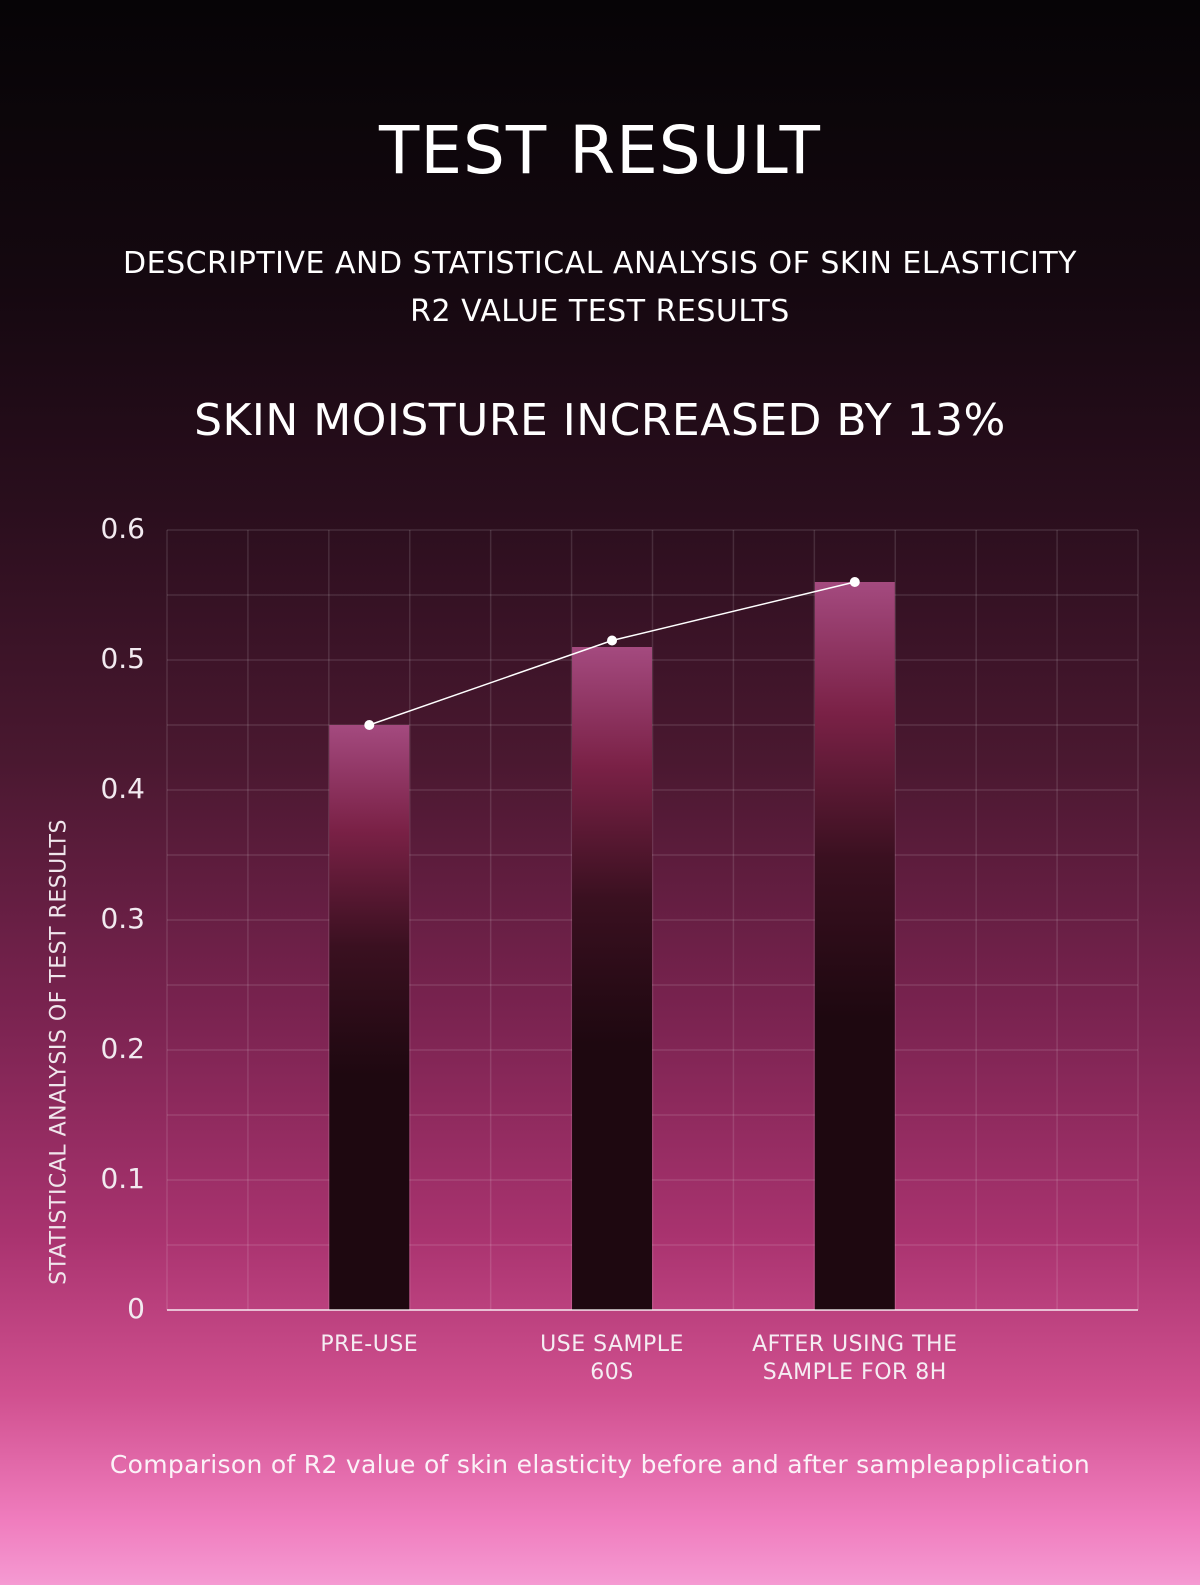 The image size is (1200, 1585). I want to click on x-tick-line-1: USE SAMPLE, so click(612, 1344).